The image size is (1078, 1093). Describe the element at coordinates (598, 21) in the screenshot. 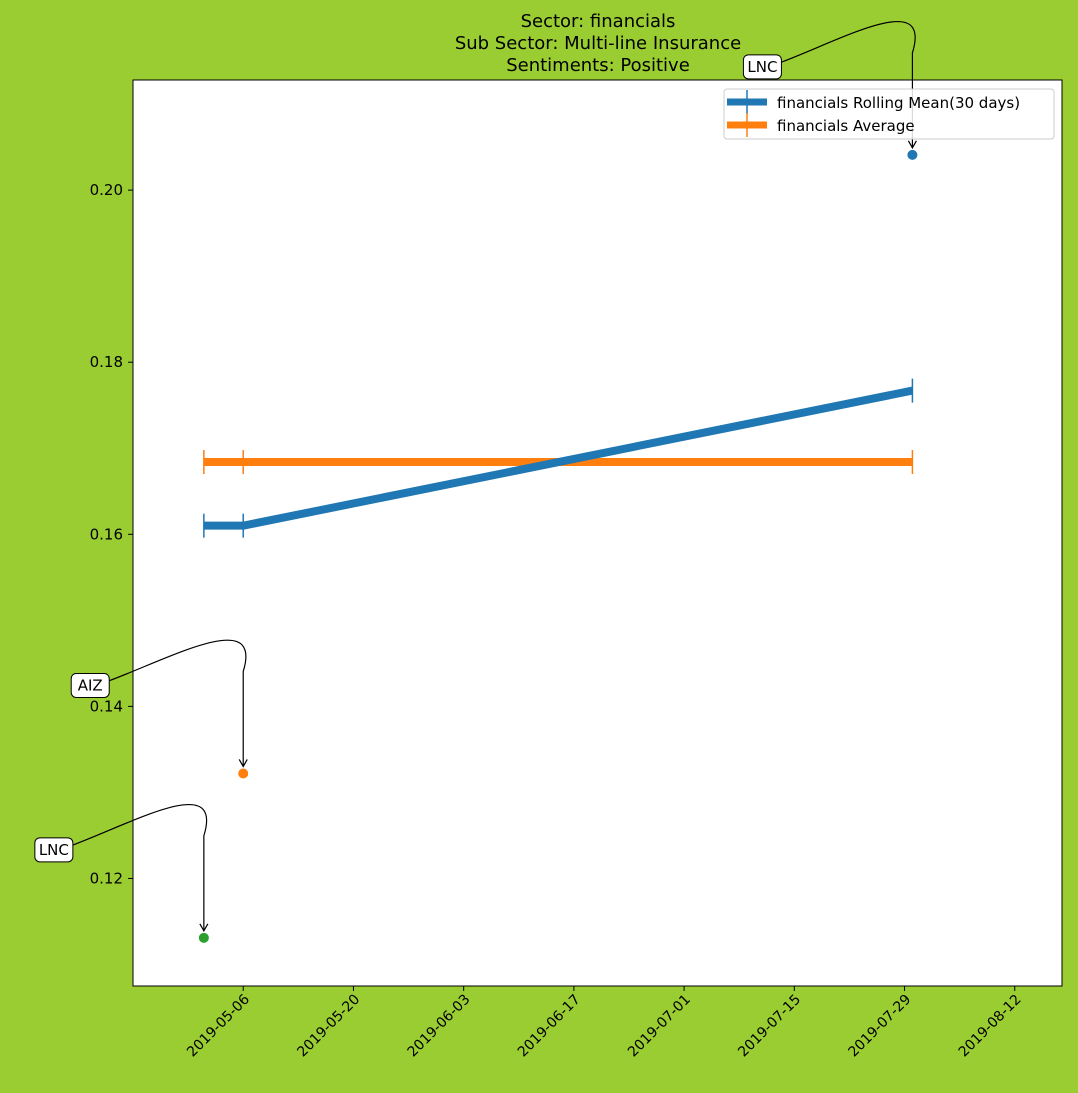

I see `chart-title-line-1: Sector: financials` at that location.